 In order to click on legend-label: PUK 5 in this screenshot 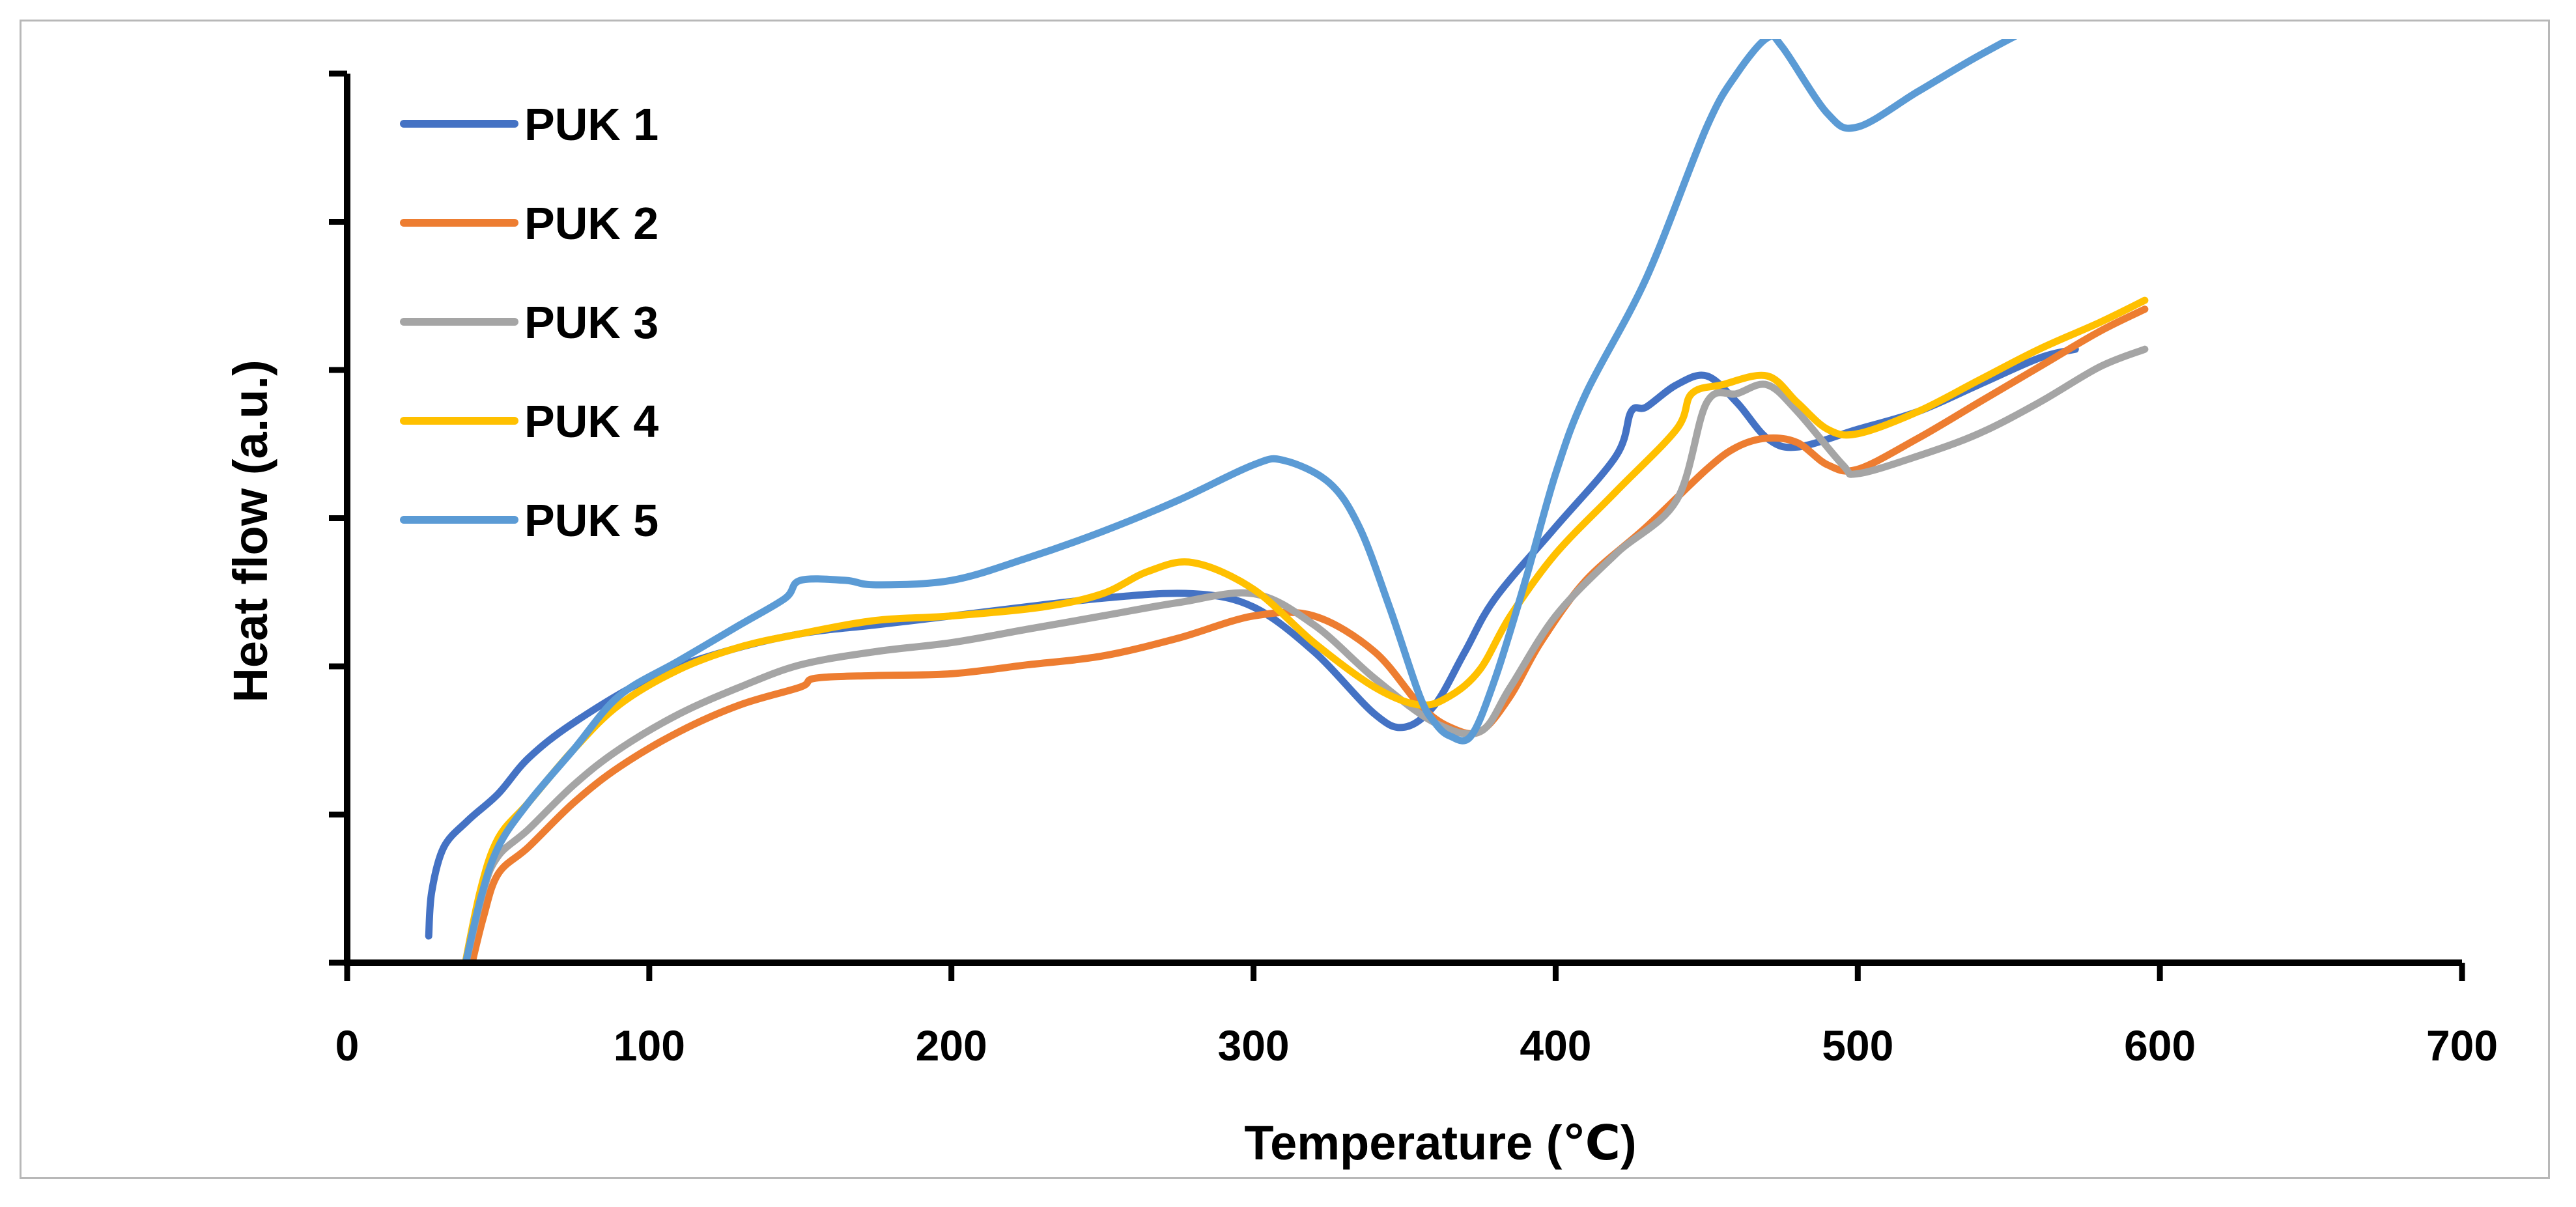, I will do `click(591, 520)`.